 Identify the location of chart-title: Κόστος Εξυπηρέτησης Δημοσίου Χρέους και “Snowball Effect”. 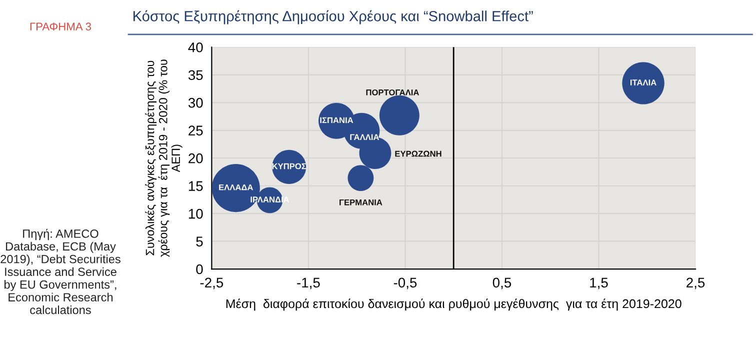
(333, 17).